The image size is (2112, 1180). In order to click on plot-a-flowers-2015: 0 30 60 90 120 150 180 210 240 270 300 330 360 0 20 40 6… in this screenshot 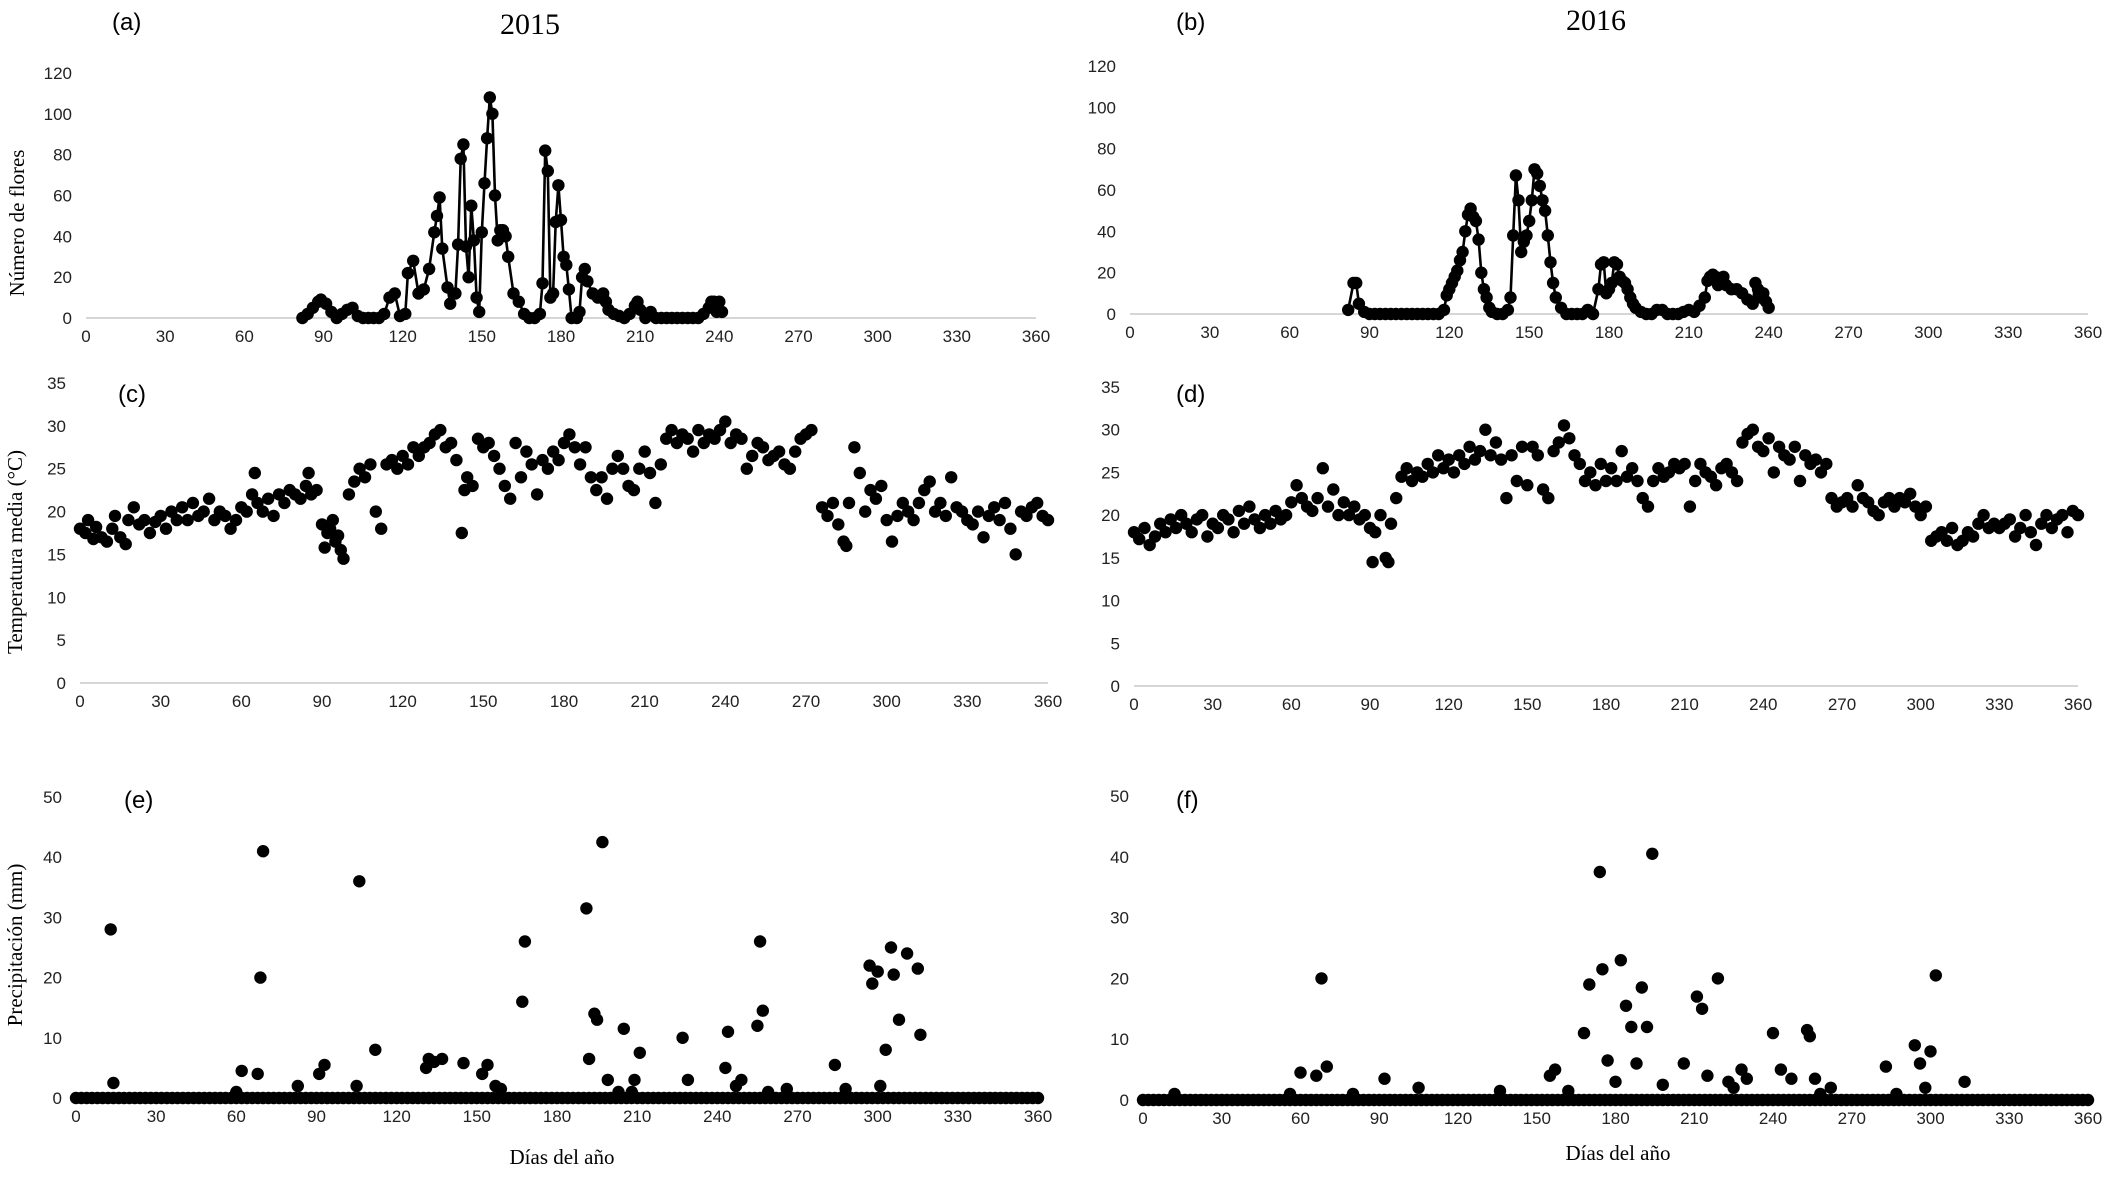, I will do `click(547, 205)`.